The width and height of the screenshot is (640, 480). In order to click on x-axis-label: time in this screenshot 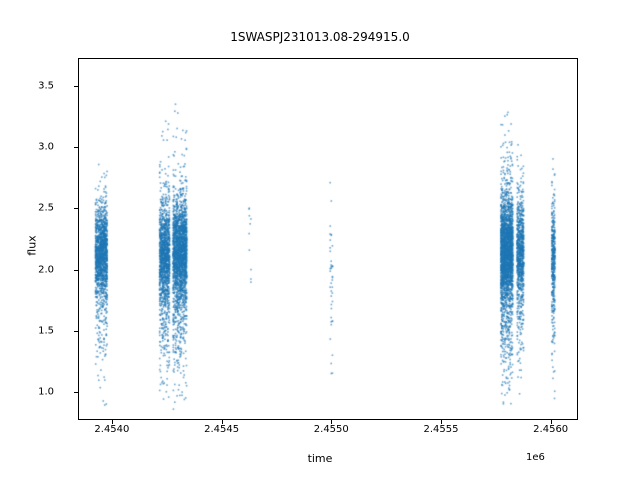, I will do `click(320, 458)`.